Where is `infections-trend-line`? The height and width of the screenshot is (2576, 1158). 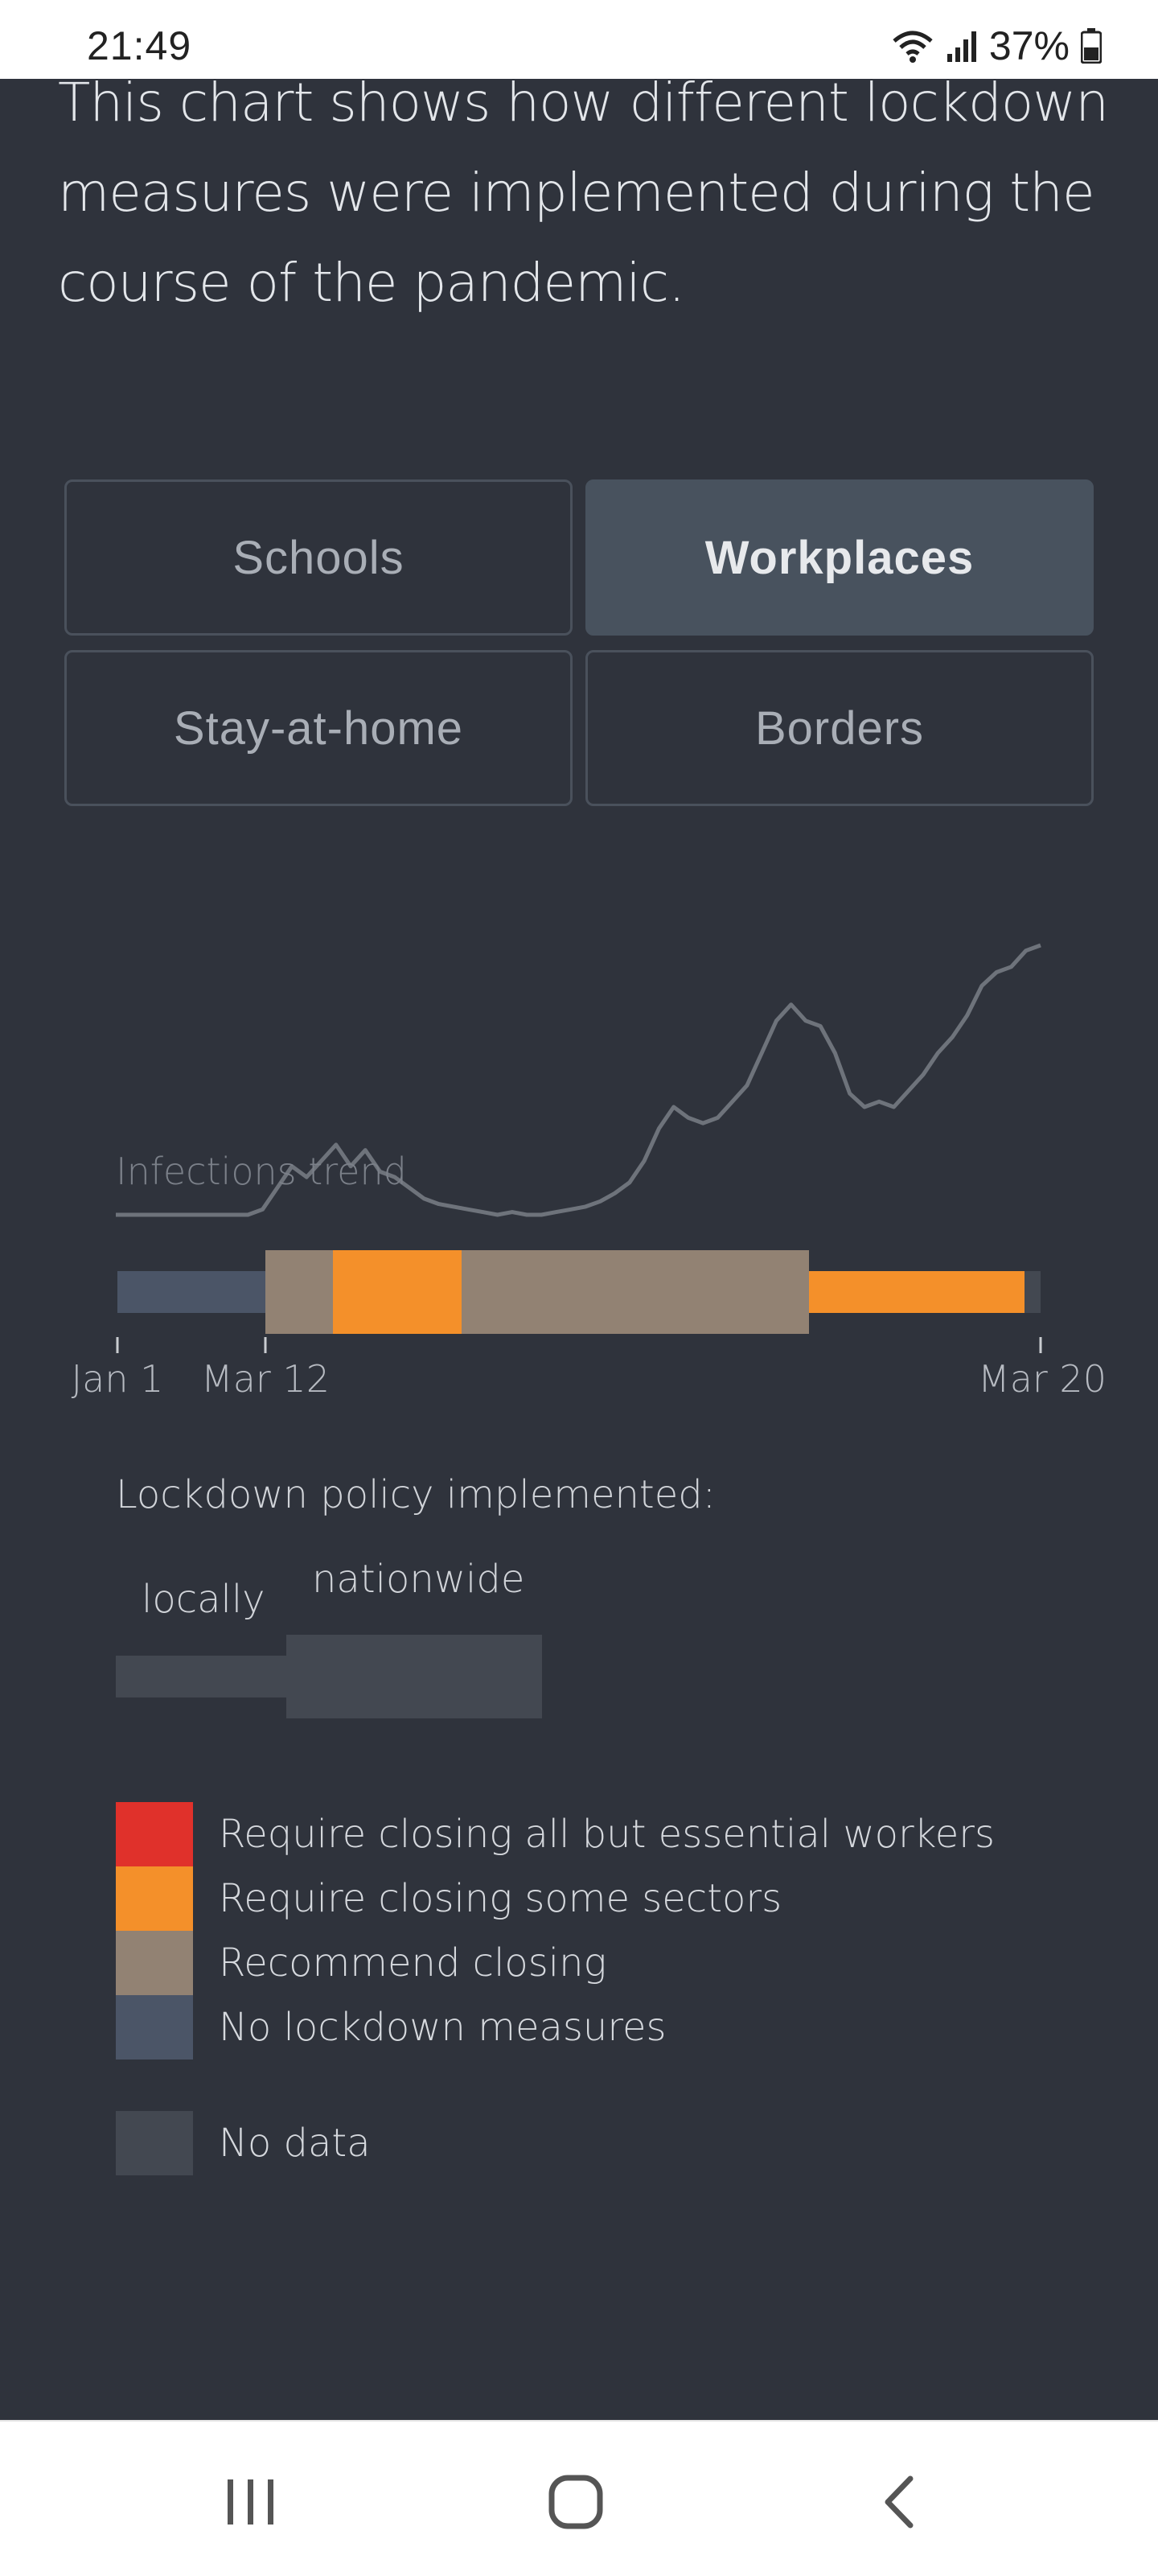
infections-trend-line is located at coordinates (578, 1080).